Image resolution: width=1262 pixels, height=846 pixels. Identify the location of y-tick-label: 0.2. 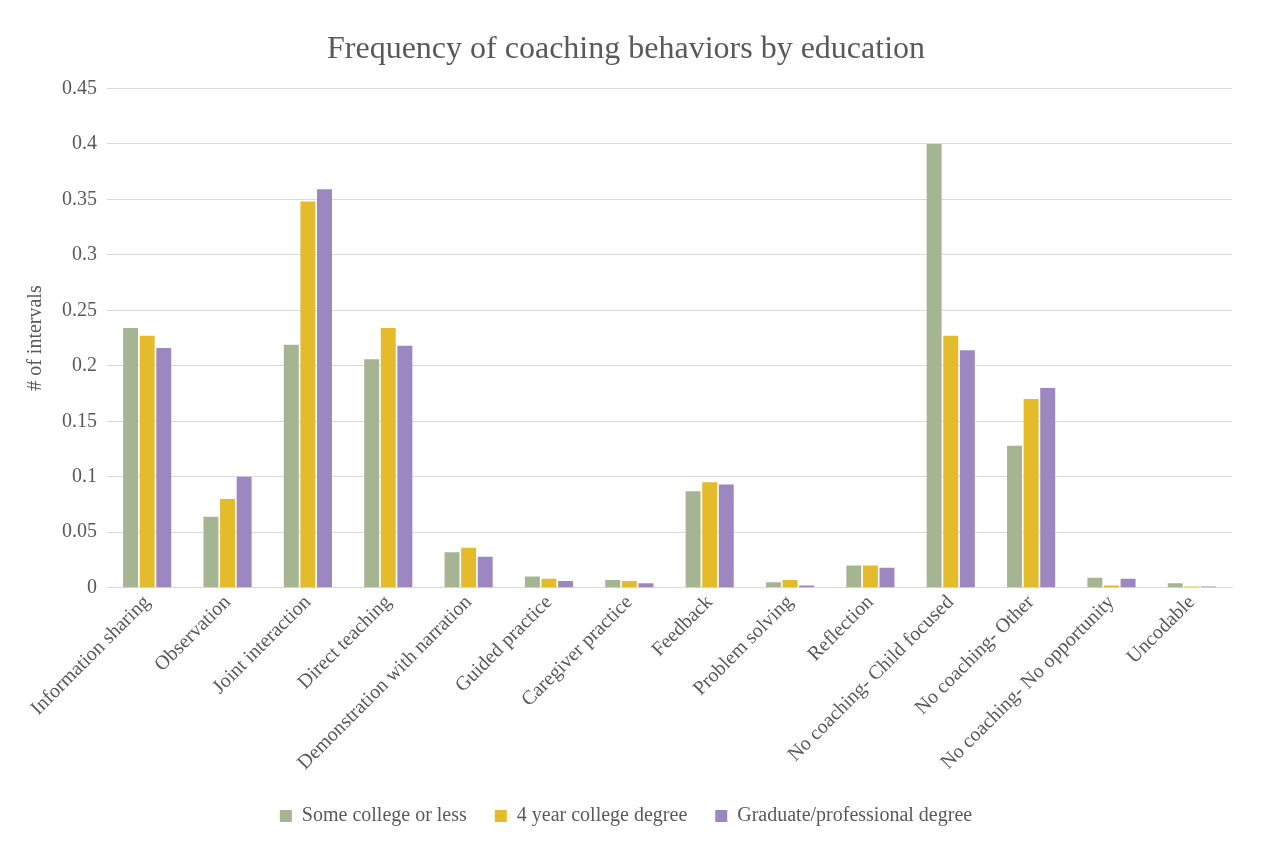
(84, 364).